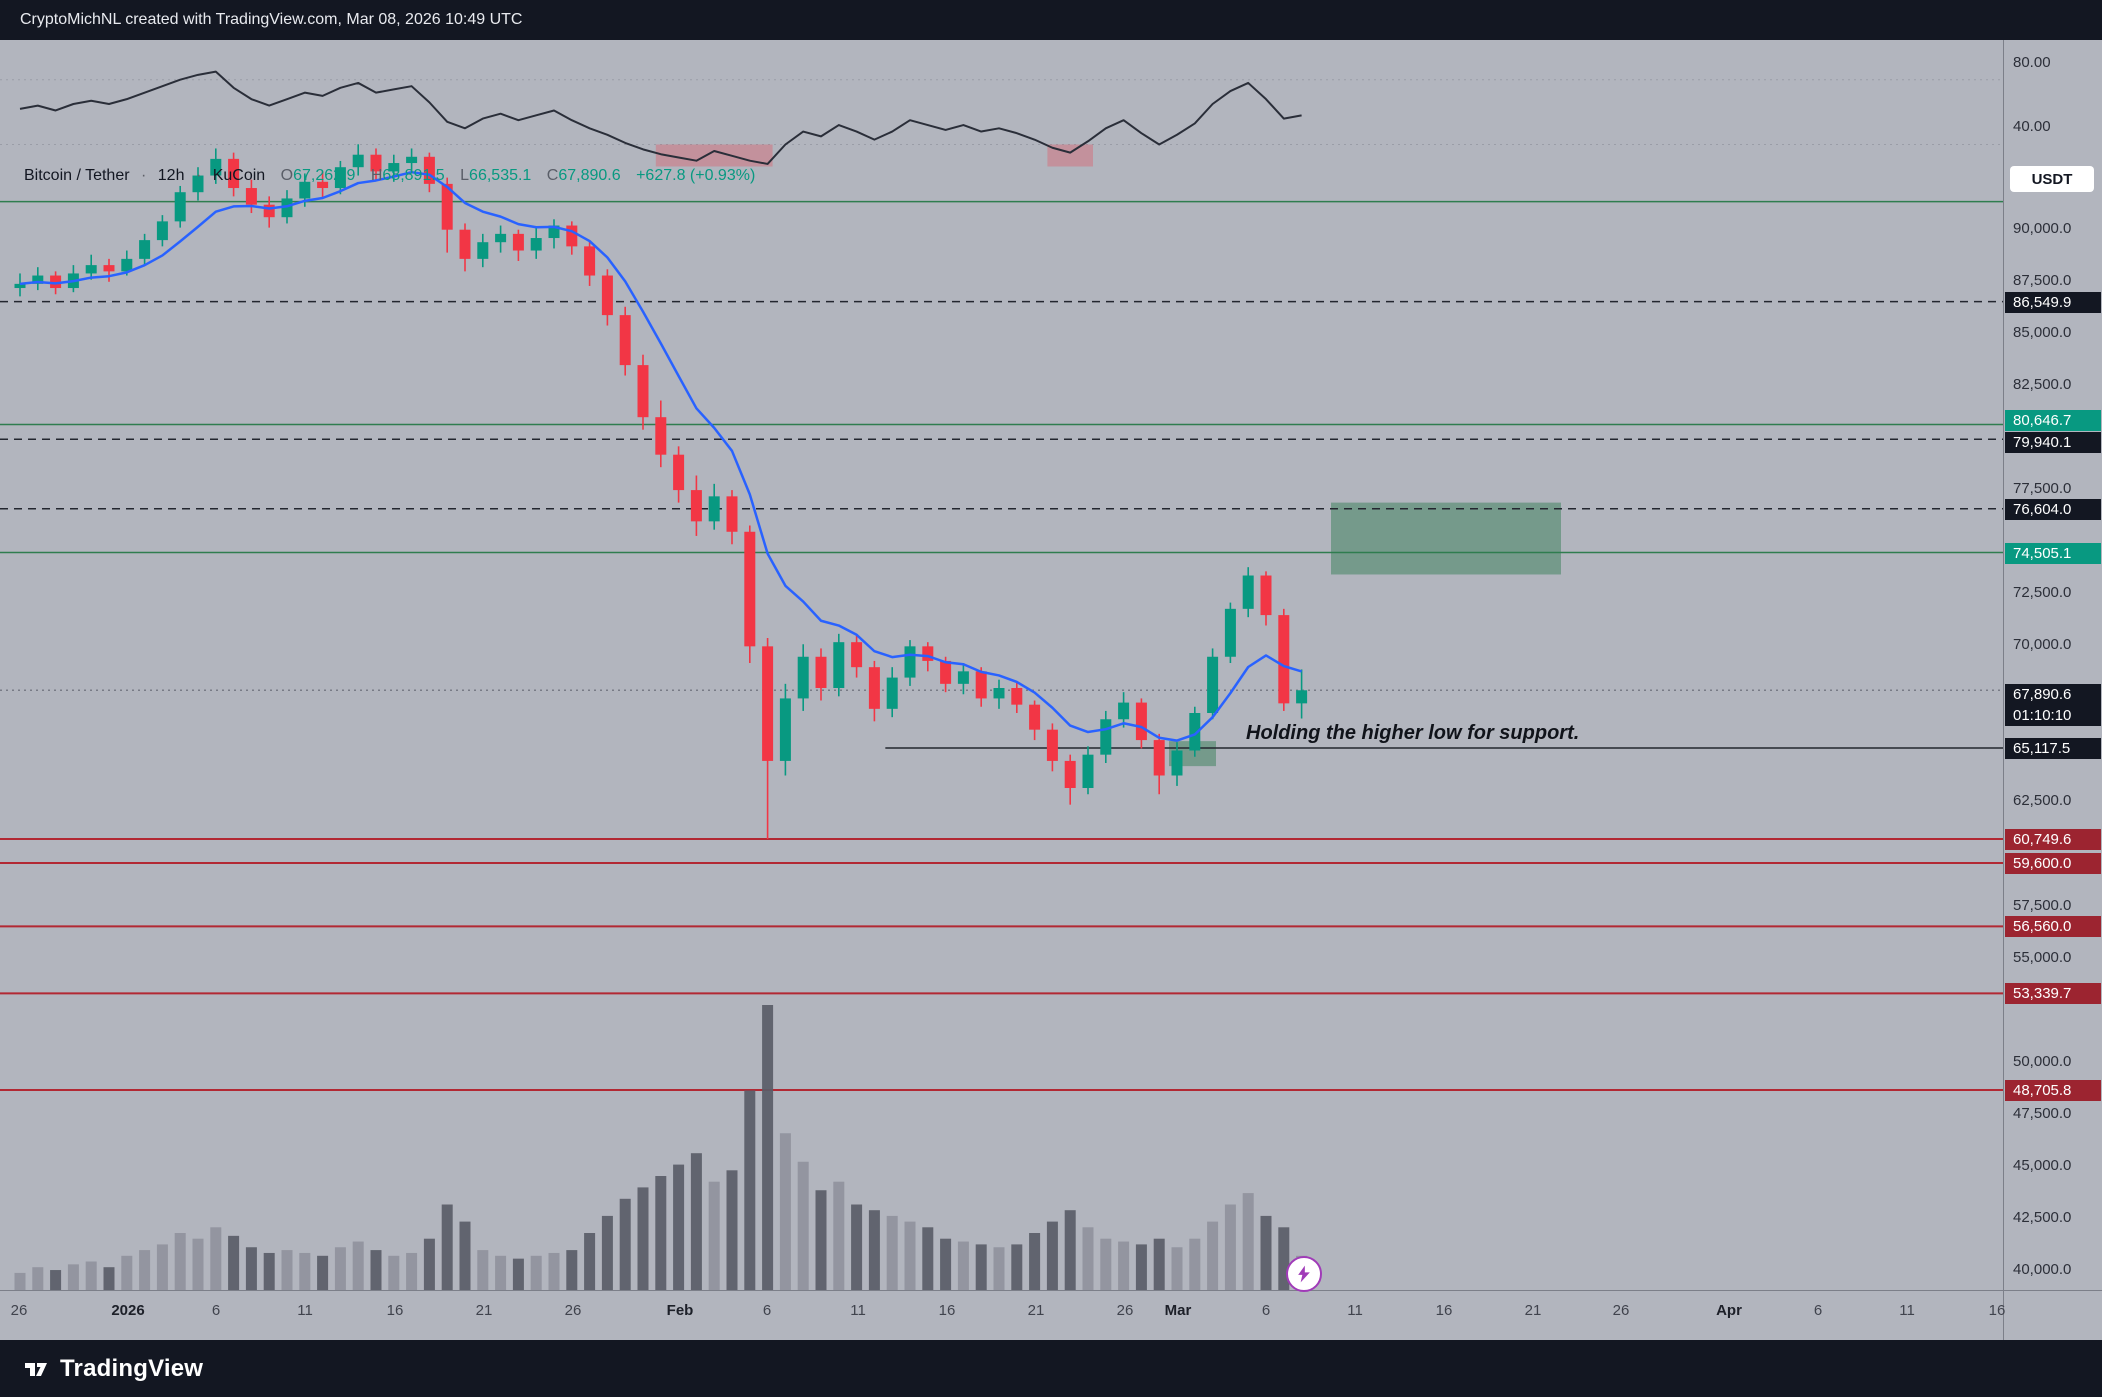 This screenshot has width=2102, height=1397. Describe the element at coordinates (2042, 644) in the screenshot. I see `price-axis-label: 70,000.0` at that location.